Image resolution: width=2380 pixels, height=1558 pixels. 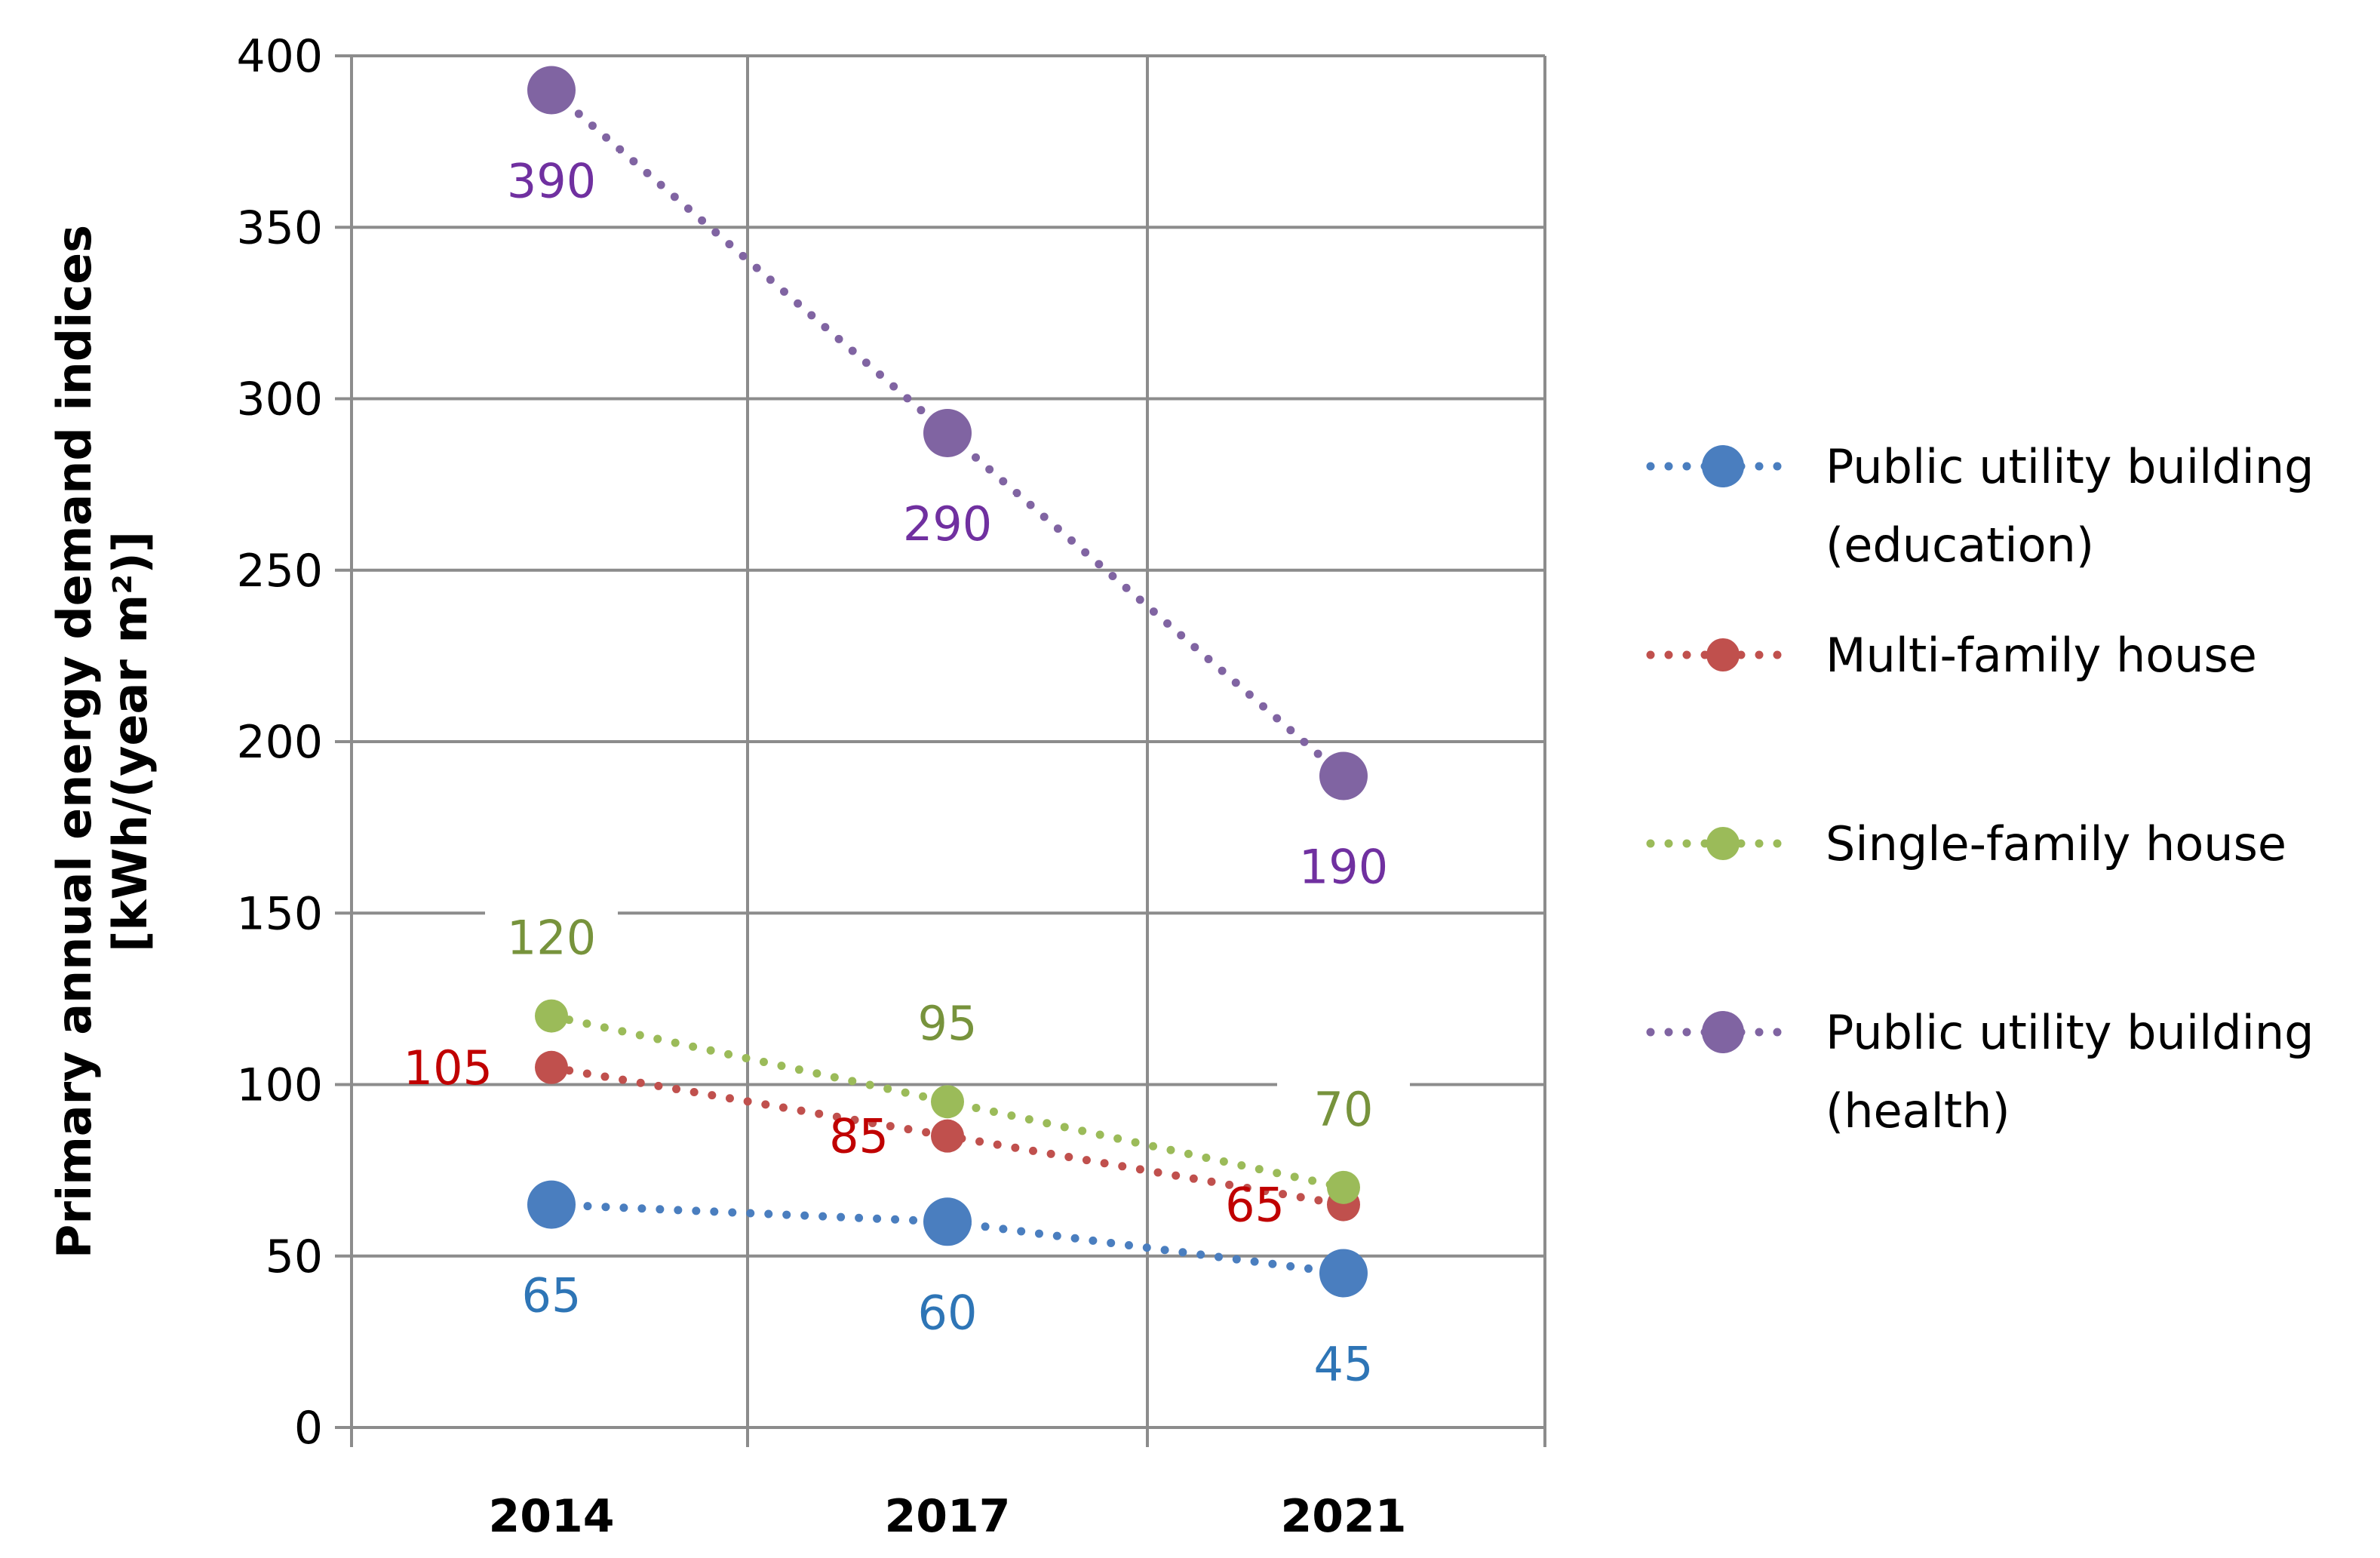 I want to click on y-axis-title-line: [kWh/(year m²)], so click(x=130, y=741).